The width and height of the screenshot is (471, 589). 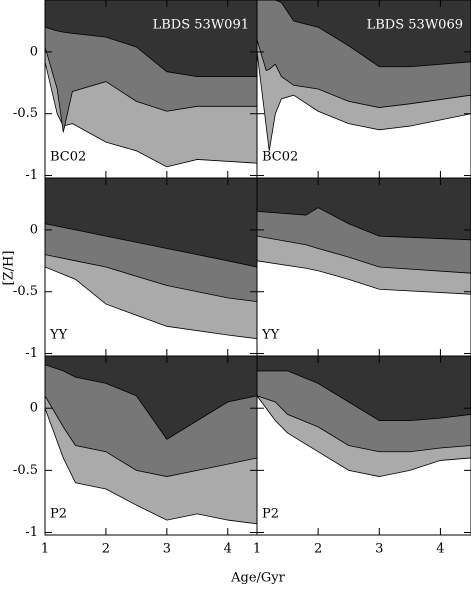 I want to click on panel-frame, so click(x=363, y=445).